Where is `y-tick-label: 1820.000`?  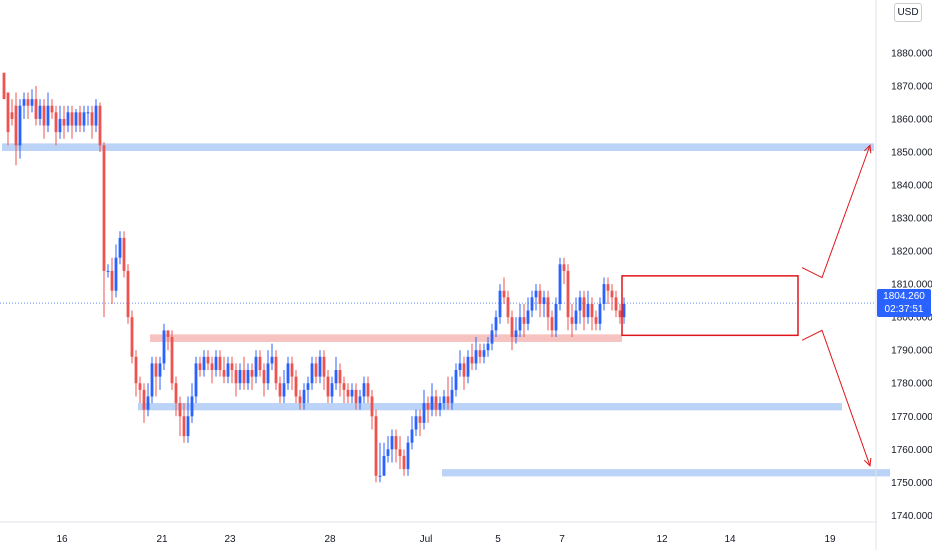
y-tick-label: 1820.000 is located at coordinates (911, 252).